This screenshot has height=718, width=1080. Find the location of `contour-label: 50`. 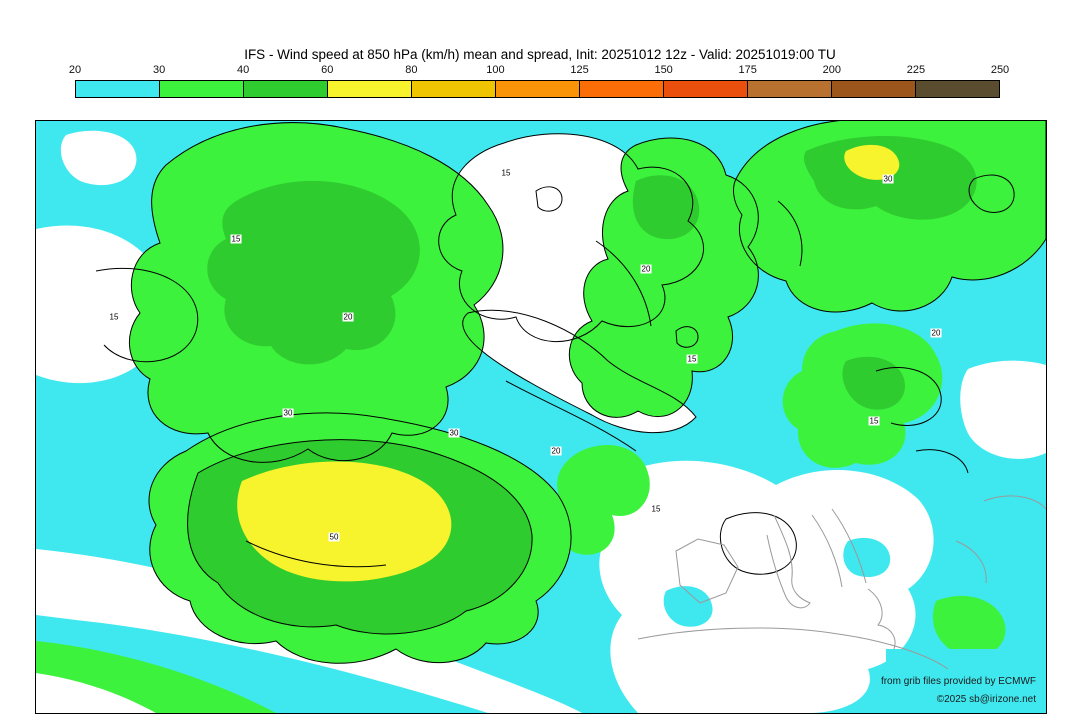

contour-label: 50 is located at coordinates (334, 537).